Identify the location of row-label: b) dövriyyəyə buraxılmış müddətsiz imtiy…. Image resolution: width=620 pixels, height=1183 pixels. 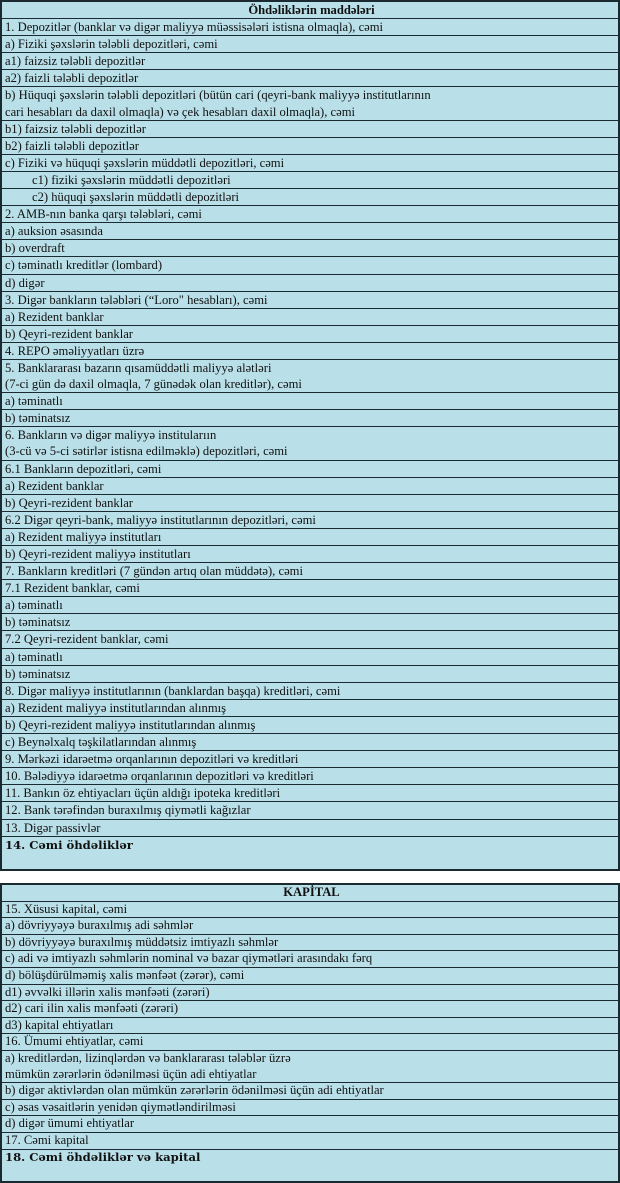
(142, 941).